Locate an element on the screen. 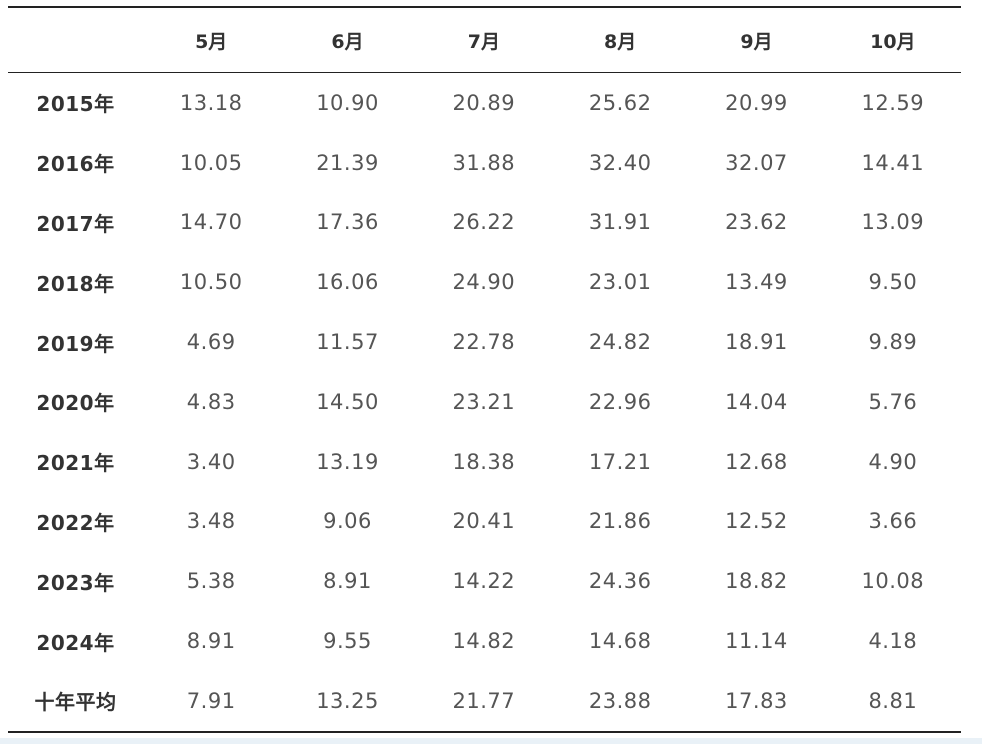  table-cell: 23.21 is located at coordinates (484, 401).